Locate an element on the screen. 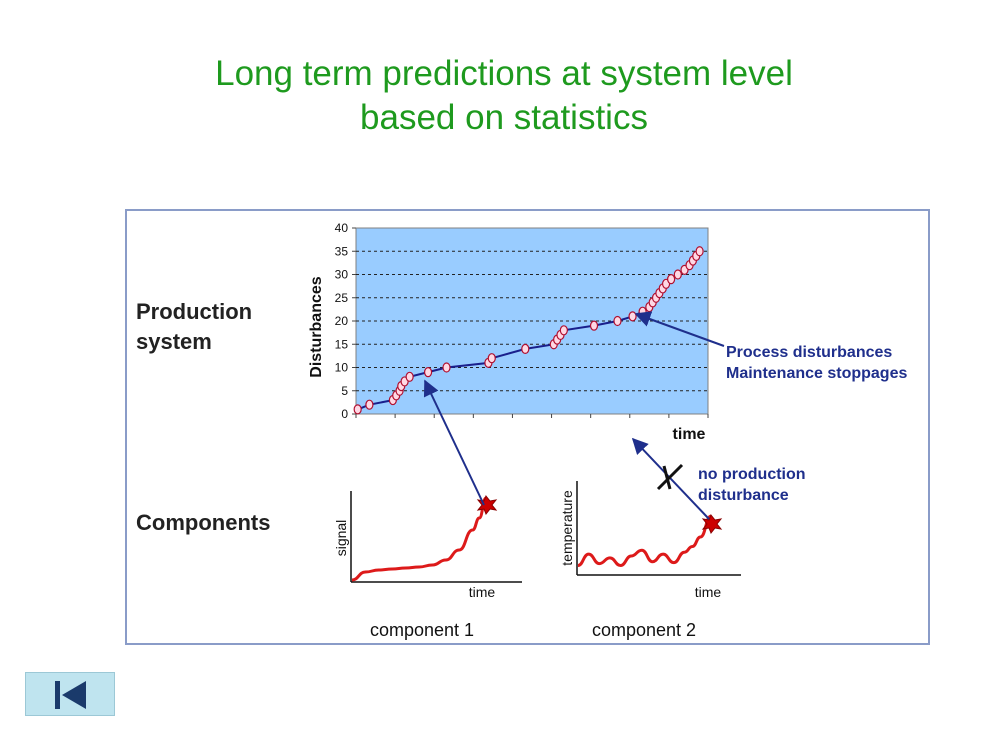  y-axis-label: Disturbances is located at coordinates (316, 326).